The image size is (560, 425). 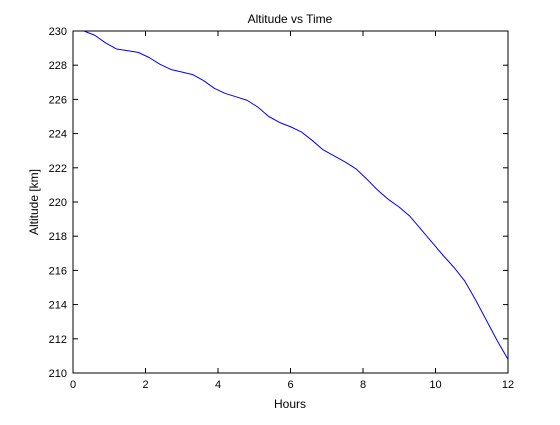 I want to click on x-tick-label: 6, so click(x=290, y=385).